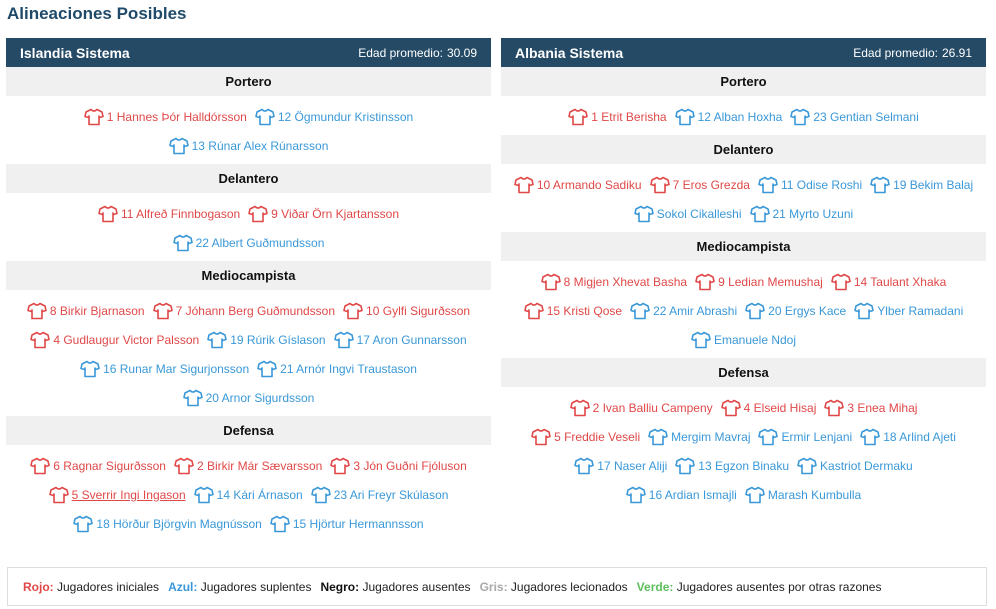  Describe the element at coordinates (699, 185) in the screenshot. I see `player-link: 7 Eros Grezda` at that location.